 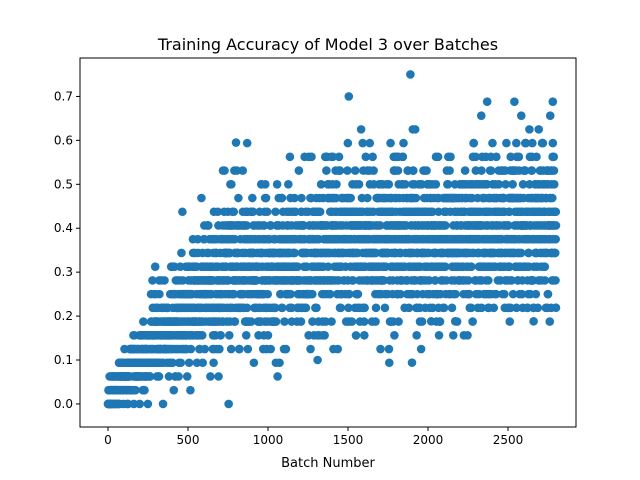 What do you see at coordinates (508, 440) in the screenshot?
I see `x-tick-label: 2500` at bounding box center [508, 440].